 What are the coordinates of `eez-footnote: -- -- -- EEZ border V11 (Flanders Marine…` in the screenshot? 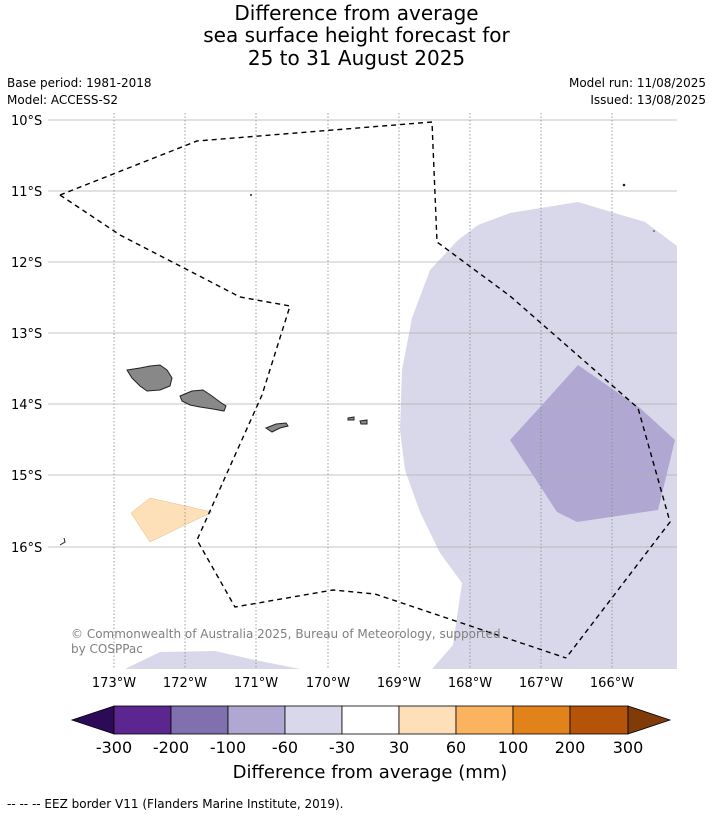 It's located at (175, 804).